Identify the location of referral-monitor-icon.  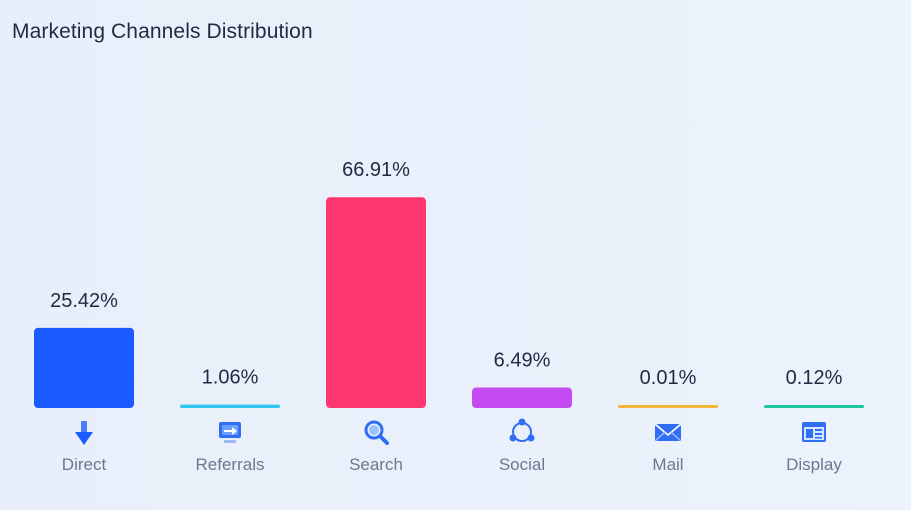
(230, 432).